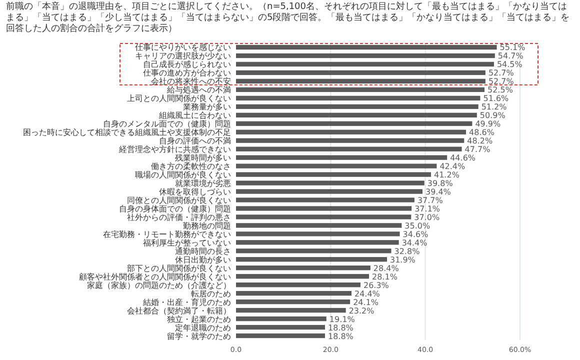 The image size is (580, 360). Describe the element at coordinates (203, 158) in the screenshot. I see `y-tick-label: 残業時間が多い` at that location.